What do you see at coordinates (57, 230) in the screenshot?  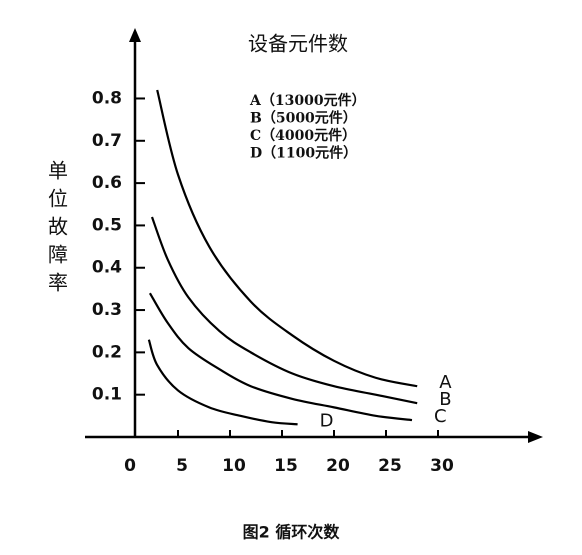 I see `y-axis-label: 单位故障率` at bounding box center [57, 230].